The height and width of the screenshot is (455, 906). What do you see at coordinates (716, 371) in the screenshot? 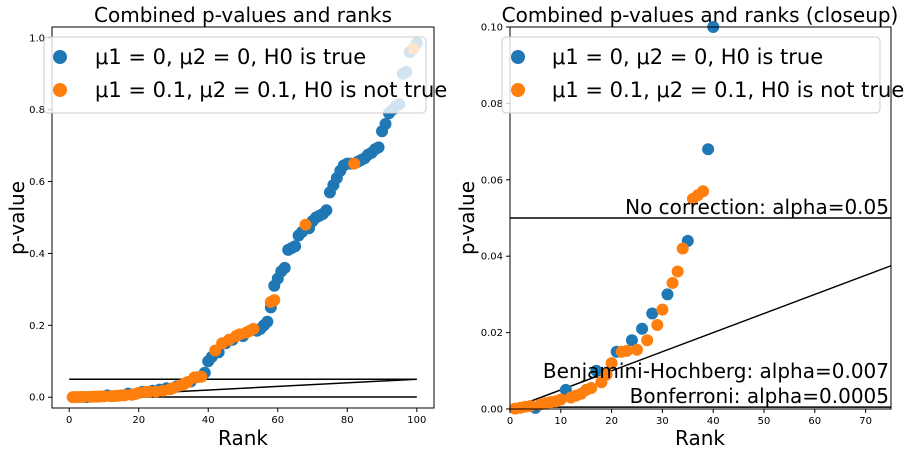
I see `annotation-benjamini-hochberg: Benjamini-Hochberg: alpha=0.007` at bounding box center [716, 371].